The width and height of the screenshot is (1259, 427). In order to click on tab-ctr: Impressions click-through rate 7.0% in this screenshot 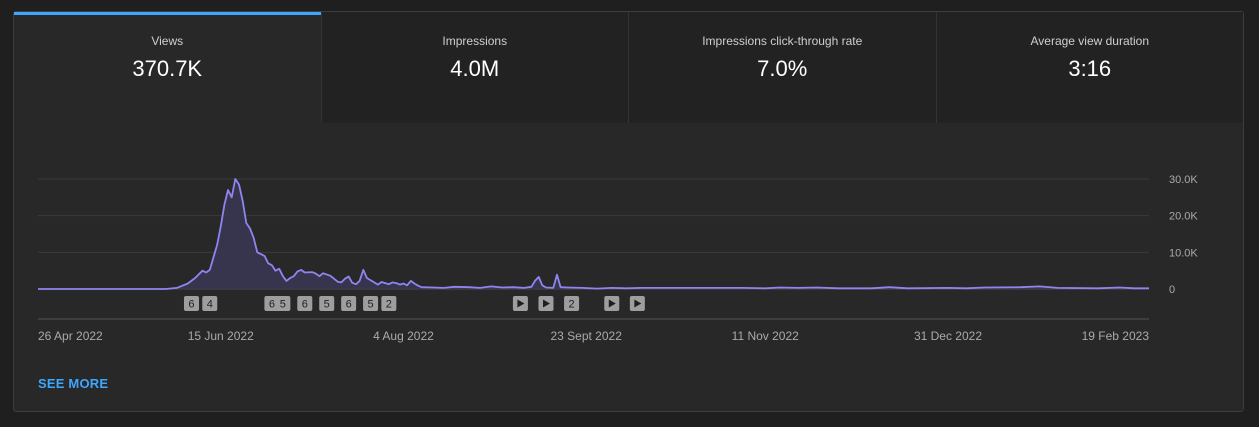, I will do `click(783, 67)`.